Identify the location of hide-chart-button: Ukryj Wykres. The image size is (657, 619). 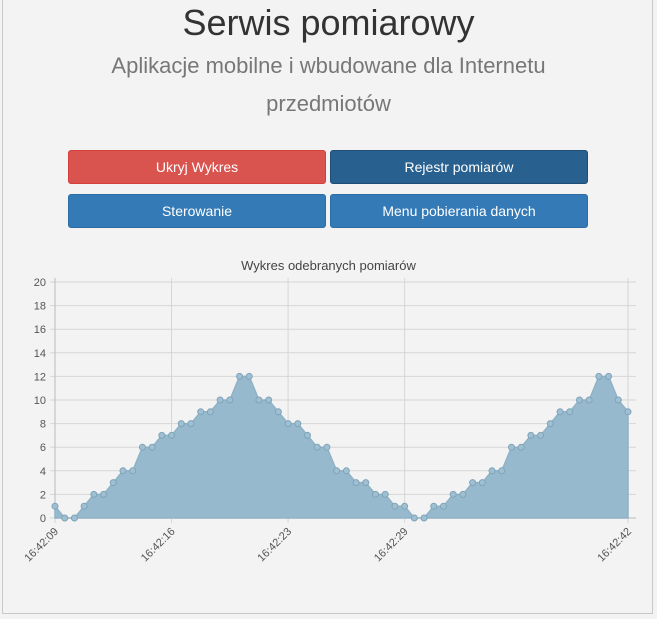
(197, 167).